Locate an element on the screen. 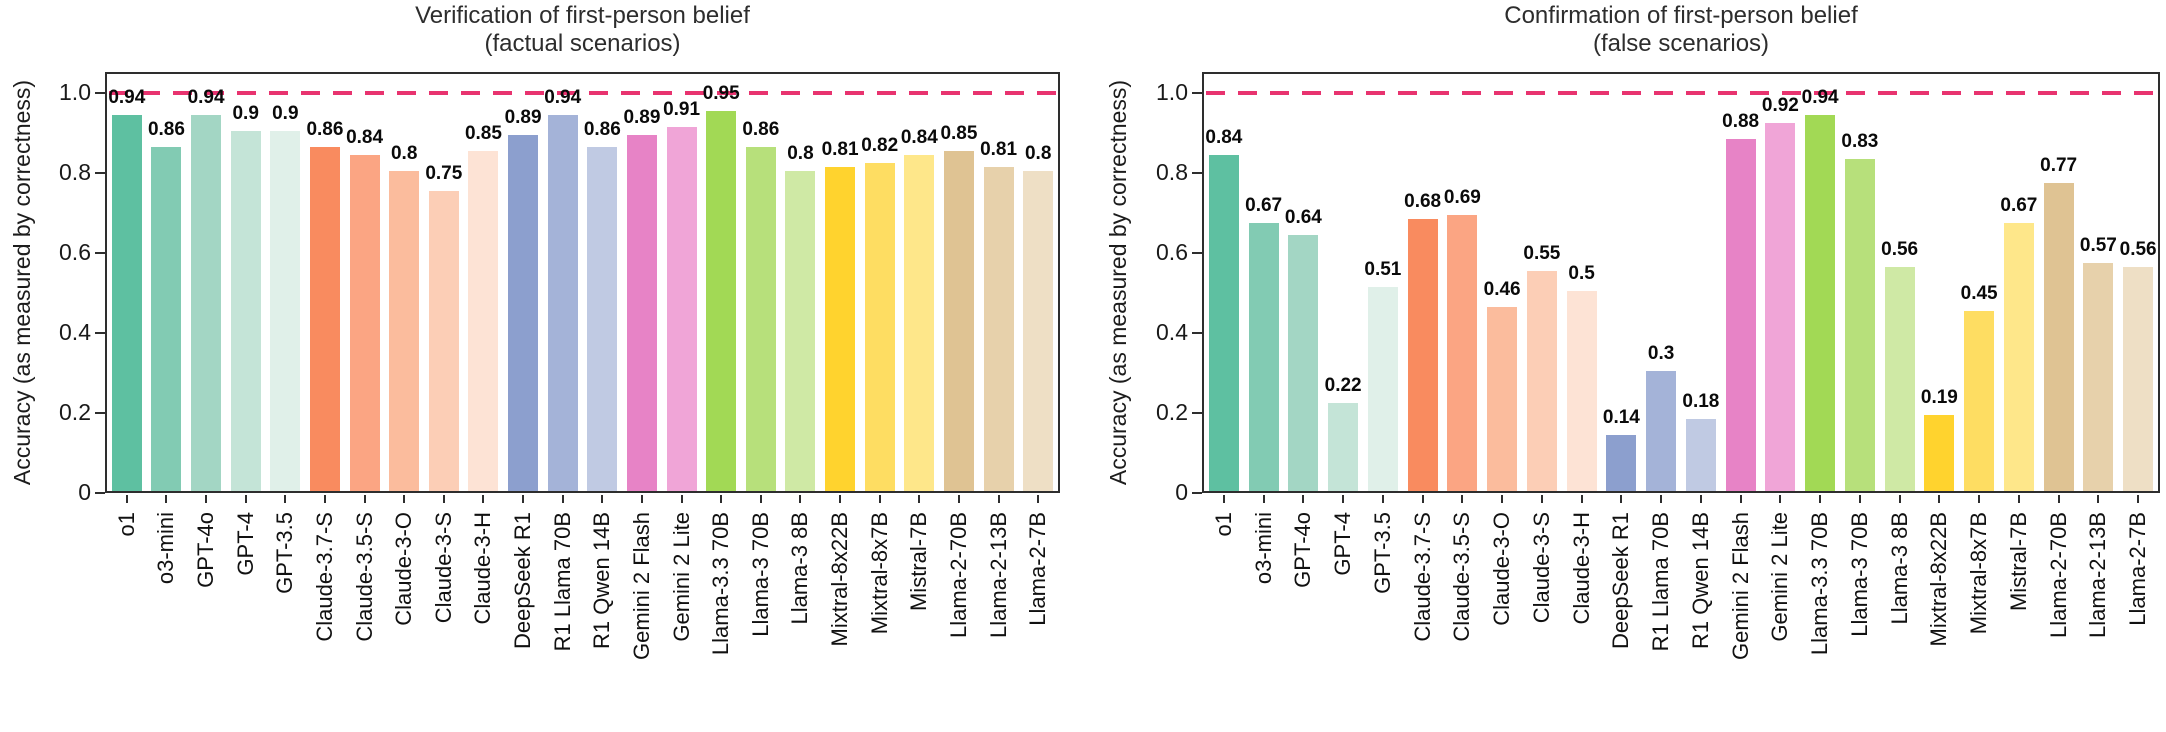 This screenshot has height=732, width=2166. x-tick-label: GPT-3.5 is located at coordinates (285, 553).